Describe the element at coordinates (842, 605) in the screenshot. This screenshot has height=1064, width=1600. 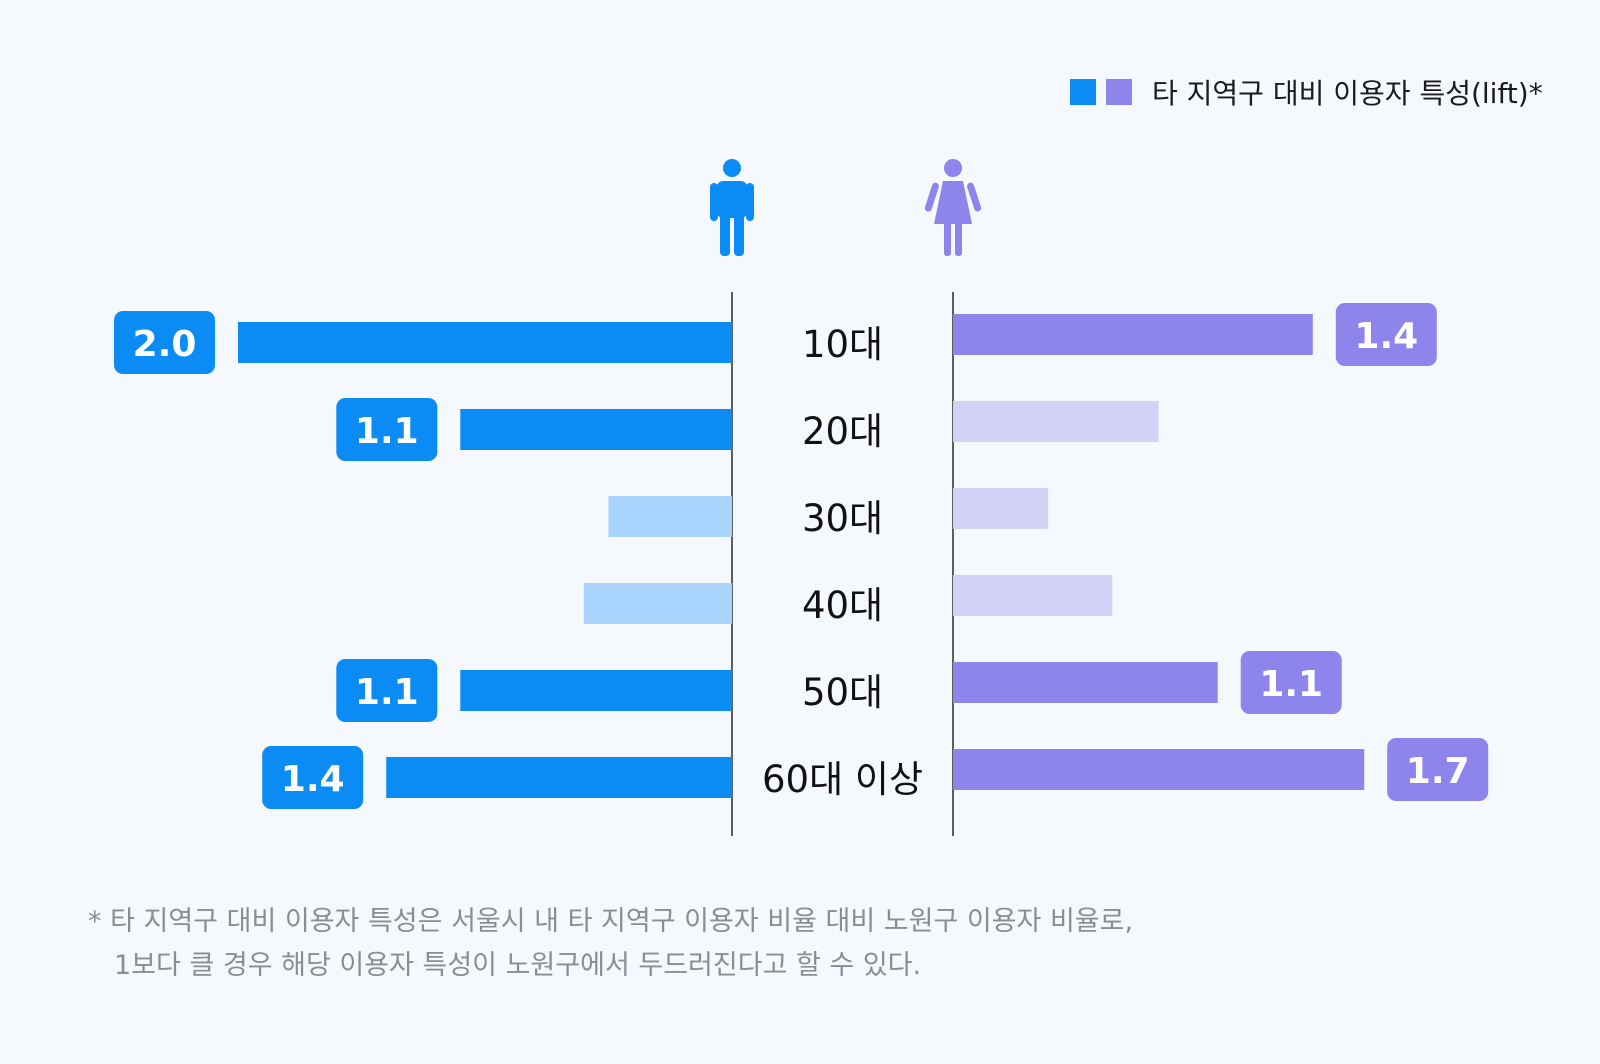
I see `category-label: 40대` at that location.